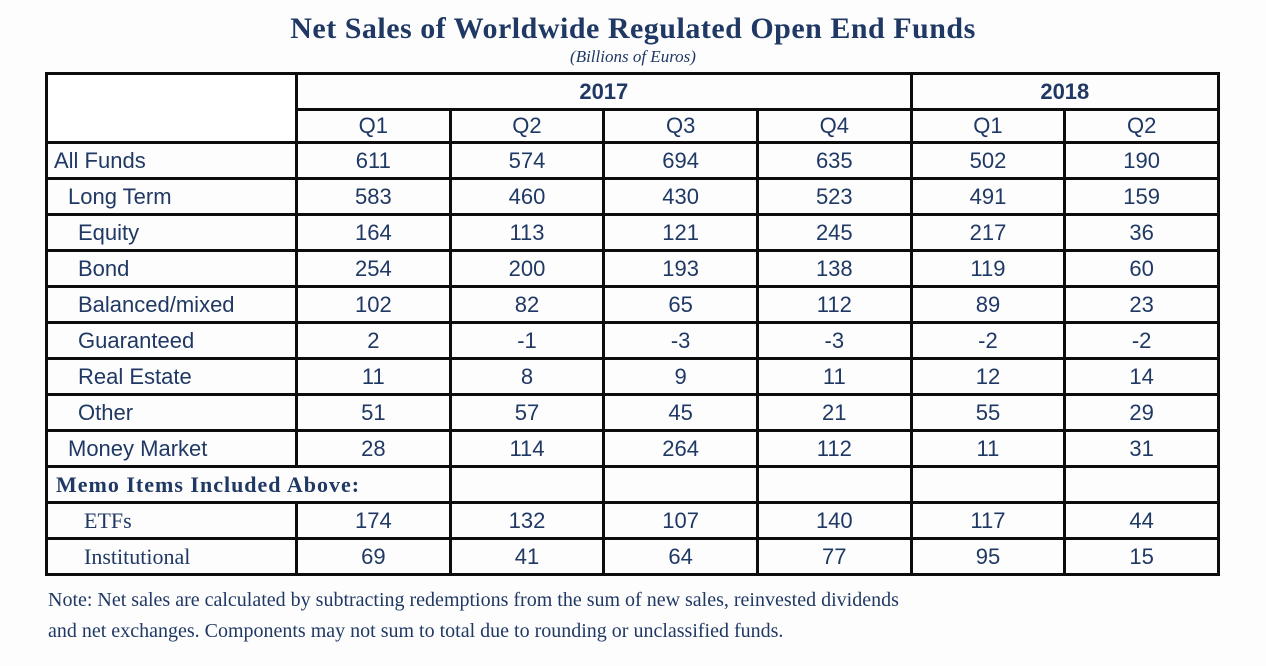 The width and height of the screenshot is (1266, 666). Describe the element at coordinates (632, 556) in the screenshot. I see `table-row: Institutional 69 41 64 77 95 15` at that location.